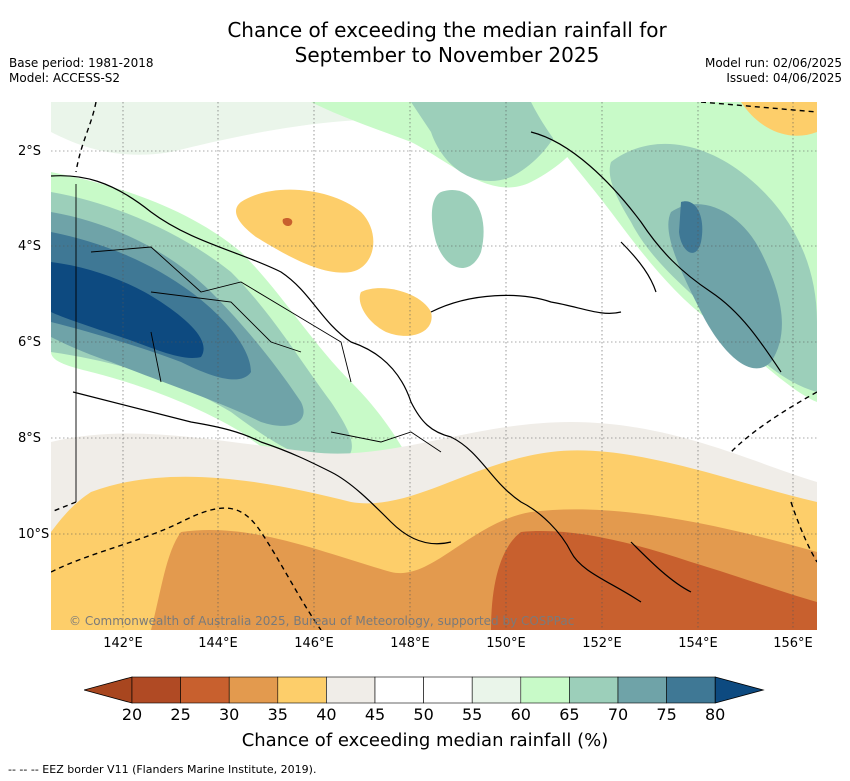 The height and width of the screenshot is (781, 850). Describe the element at coordinates (86, 137) in the screenshot. I see `eez-border-north-west` at that location.